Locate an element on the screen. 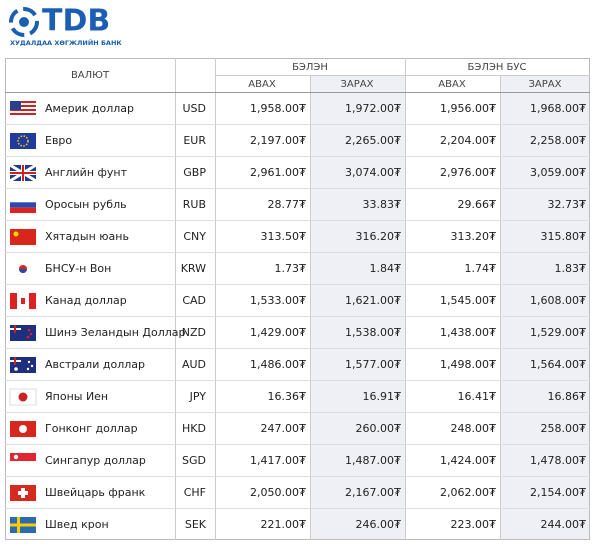 The height and width of the screenshot is (558, 602). rate: 2,167.00₮ is located at coordinates (373, 492).